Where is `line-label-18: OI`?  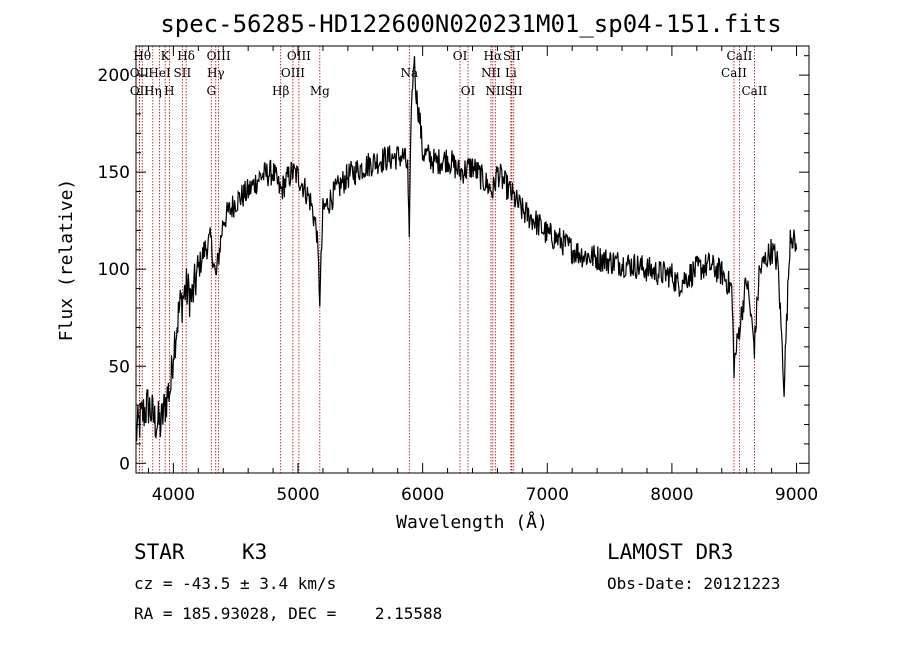 line-label-18: OI is located at coordinates (468, 91).